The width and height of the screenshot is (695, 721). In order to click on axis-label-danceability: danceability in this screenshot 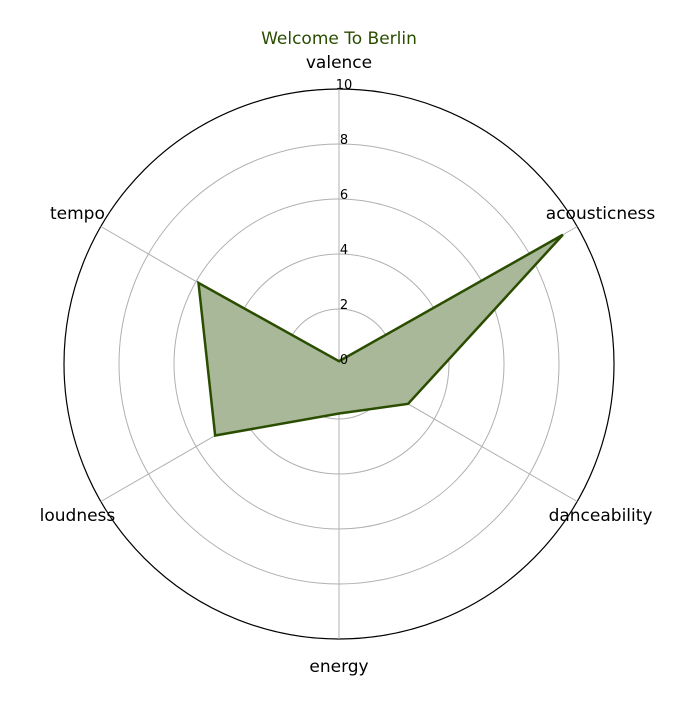, I will do `click(601, 516)`.